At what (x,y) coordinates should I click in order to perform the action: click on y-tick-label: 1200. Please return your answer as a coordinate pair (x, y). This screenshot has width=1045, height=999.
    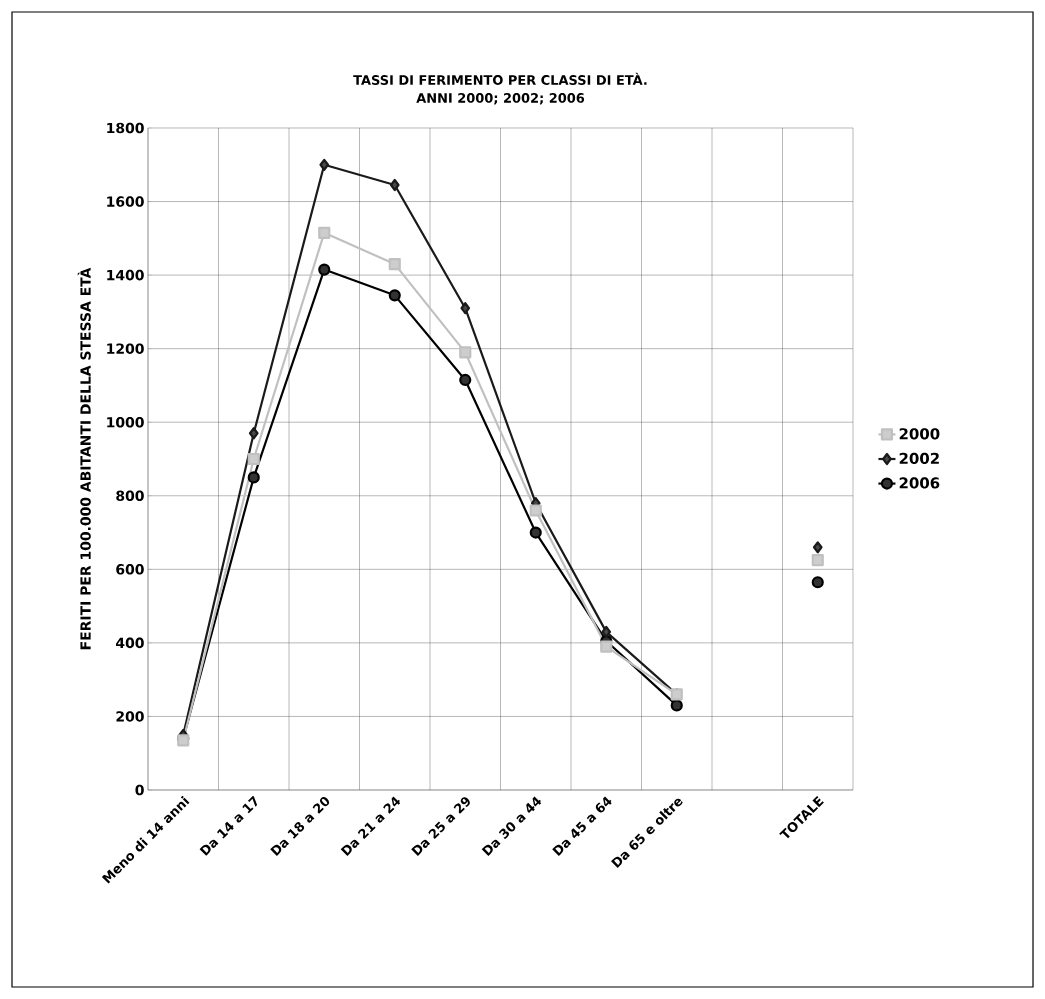
    Looking at the image, I should click on (125, 348).